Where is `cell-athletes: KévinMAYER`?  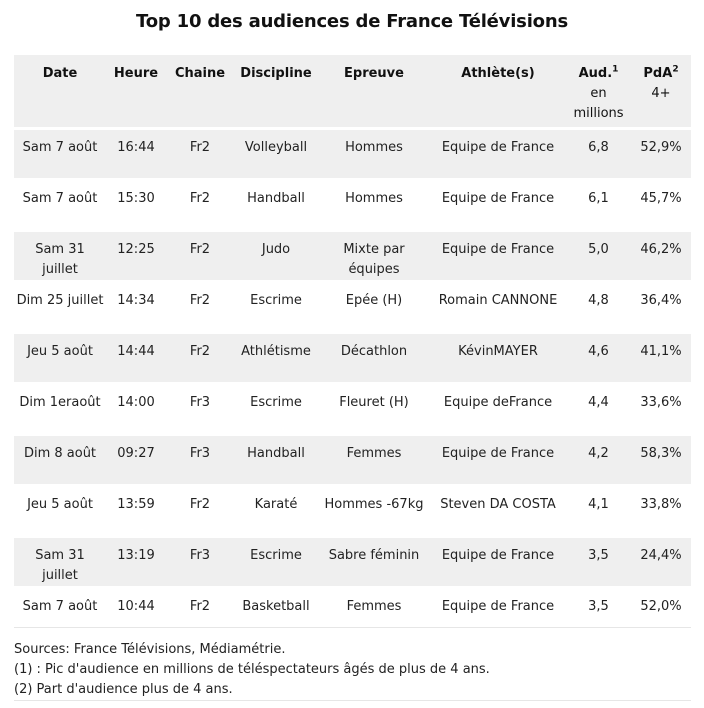
cell-athletes: KévinMAYER is located at coordinates (498, 356).